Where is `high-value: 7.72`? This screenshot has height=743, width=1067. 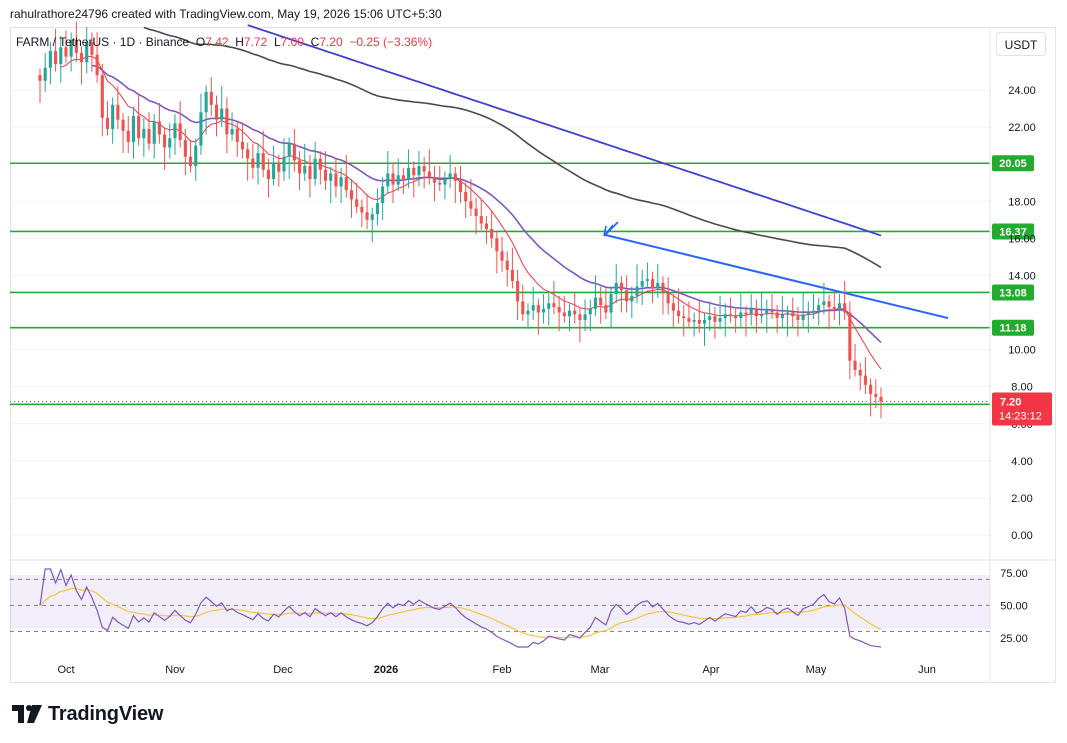
high-value: 7.72 is located at coordinates (255, 42).